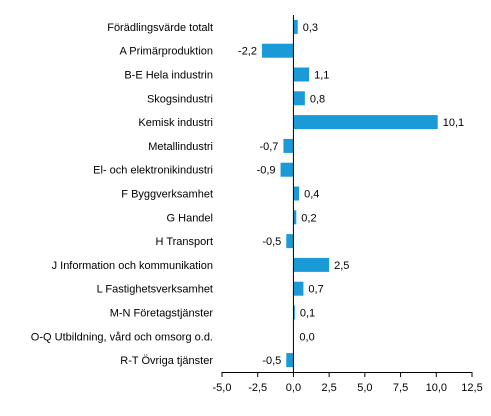 This screenshot has width=491, height=416. Describe the element at coordinates (166, 52) in the screenshot. I see `category-label: A Primärproduktion` at that location.